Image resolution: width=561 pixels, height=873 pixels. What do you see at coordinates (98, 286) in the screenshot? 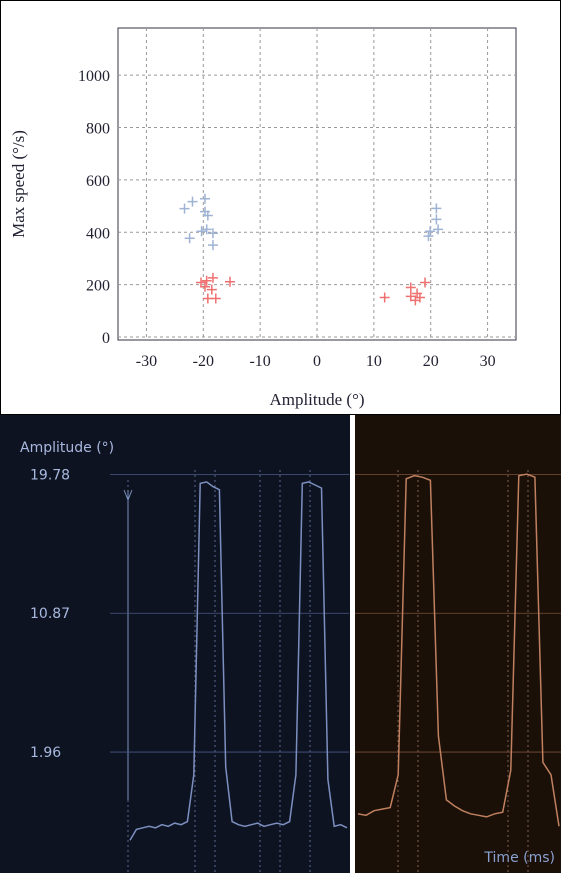
I see `y-tick-label: 200` at bounding box center [98, 286].